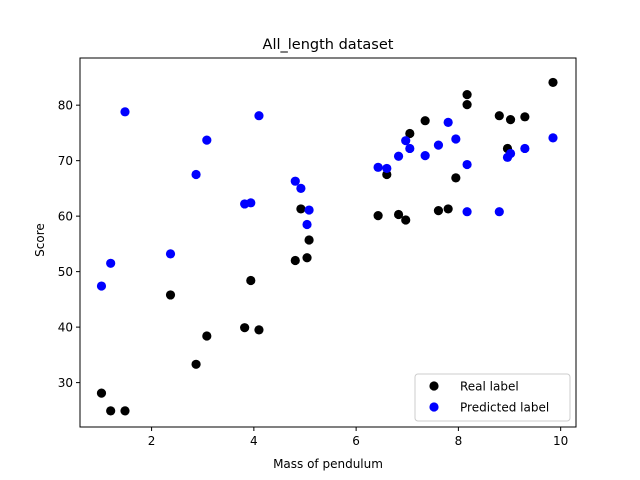  What do you see at coordinates (65, 327) in the screenshot?
I see `y-tick-label-1: 40` at bounding box center [65, 327].